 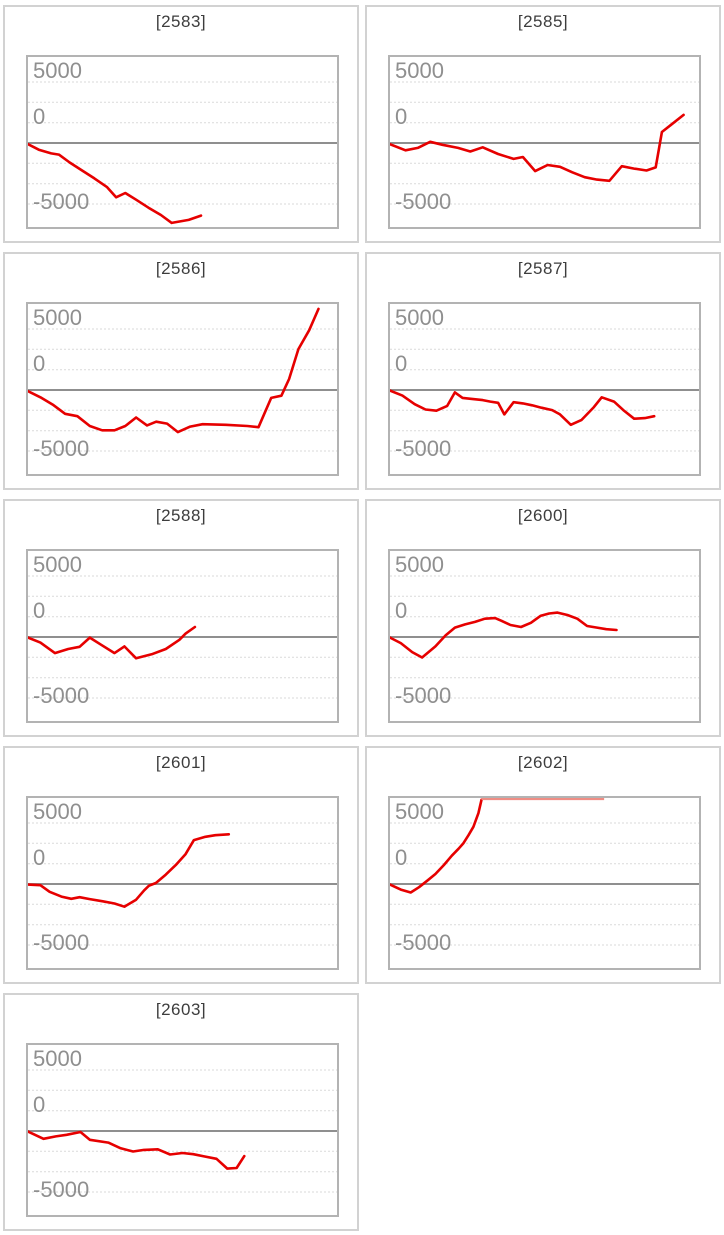 I want to click on machine-graph-card: [2603] 5000 0 -5000, so click(x=181, y=1112).